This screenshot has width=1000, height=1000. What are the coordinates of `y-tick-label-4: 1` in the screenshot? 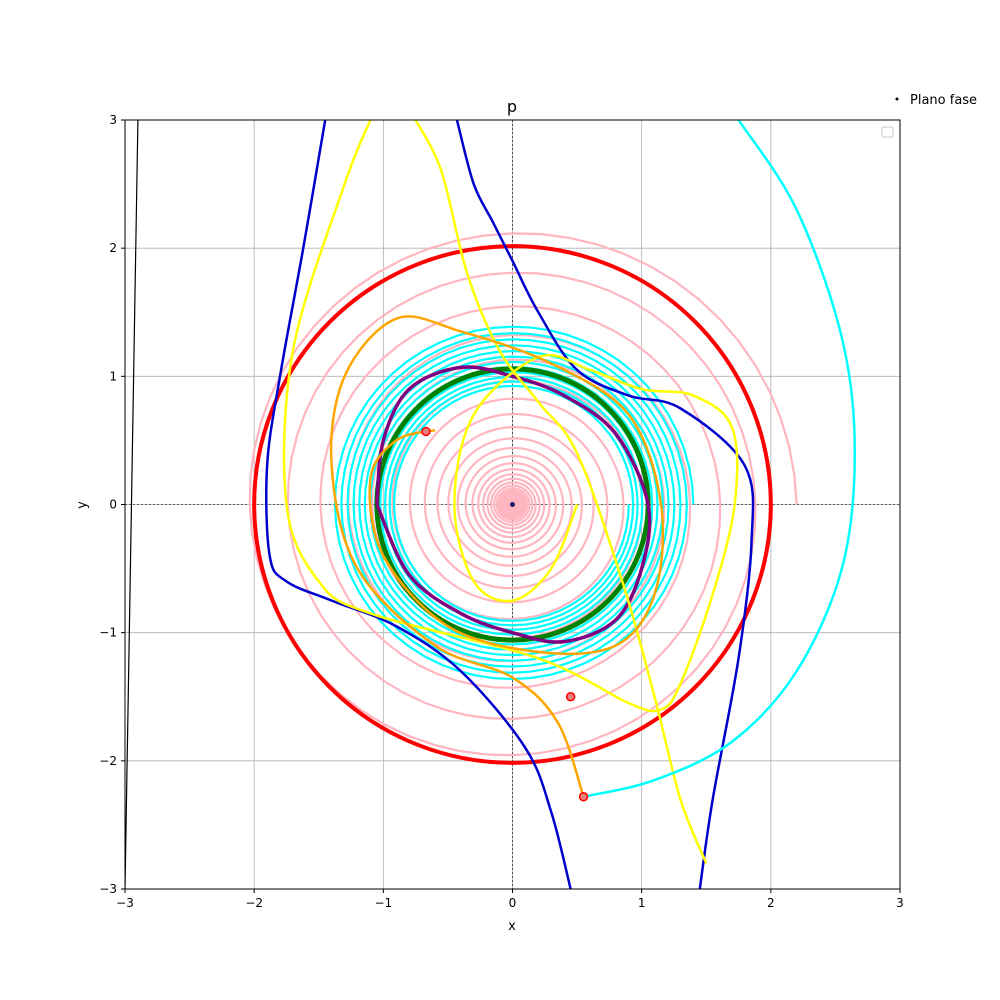 It's located at (113, 376).